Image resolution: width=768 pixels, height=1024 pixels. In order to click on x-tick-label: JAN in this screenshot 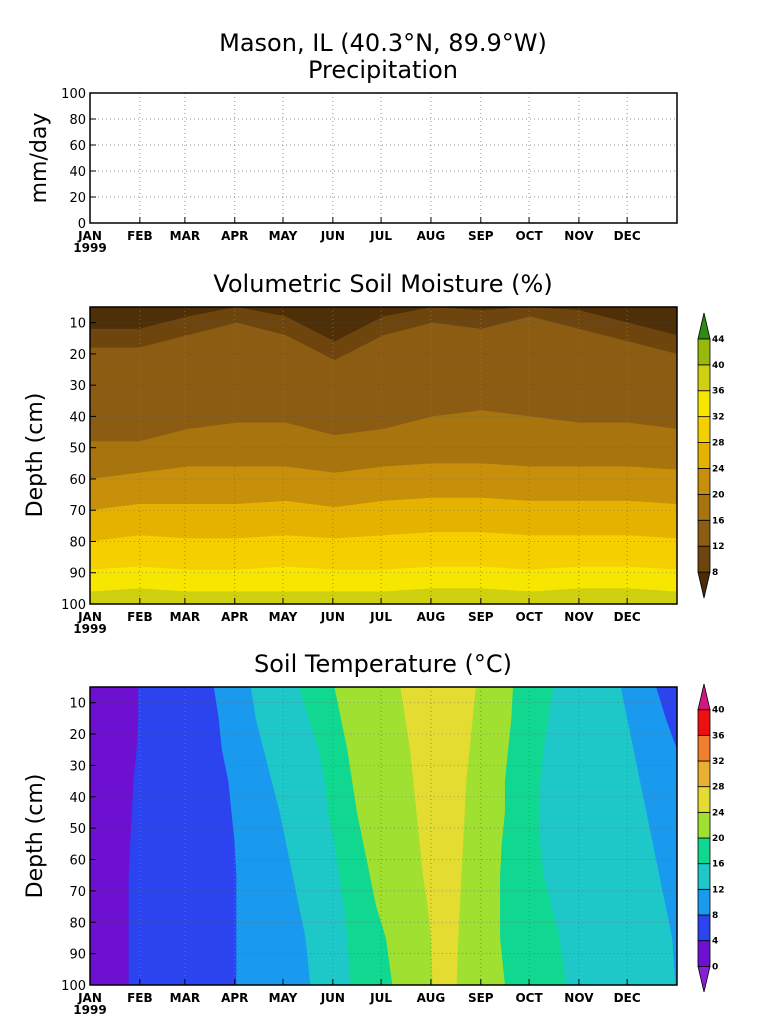, I will do `click(89, 236)`.